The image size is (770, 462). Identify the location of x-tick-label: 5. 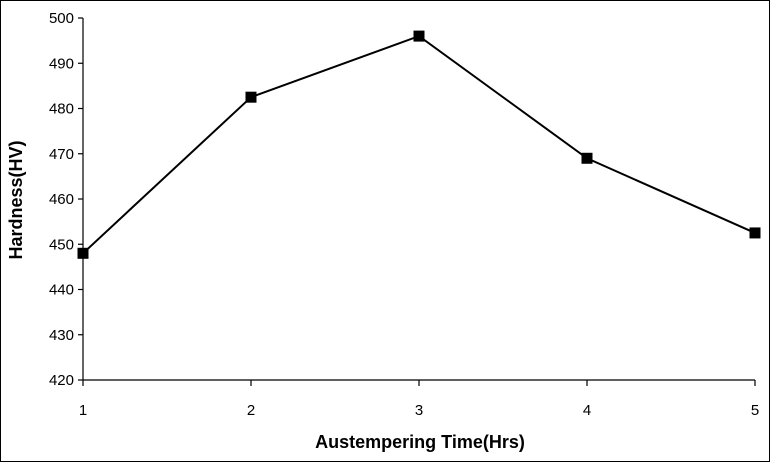
(755, 410).